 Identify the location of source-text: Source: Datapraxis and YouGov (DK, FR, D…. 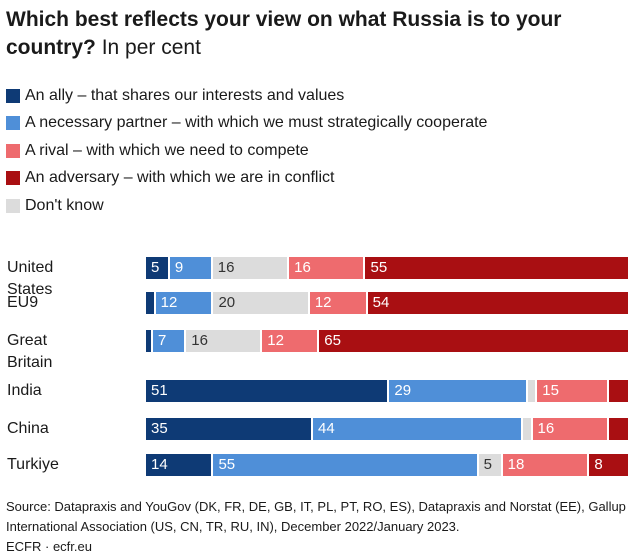
(316, 516).